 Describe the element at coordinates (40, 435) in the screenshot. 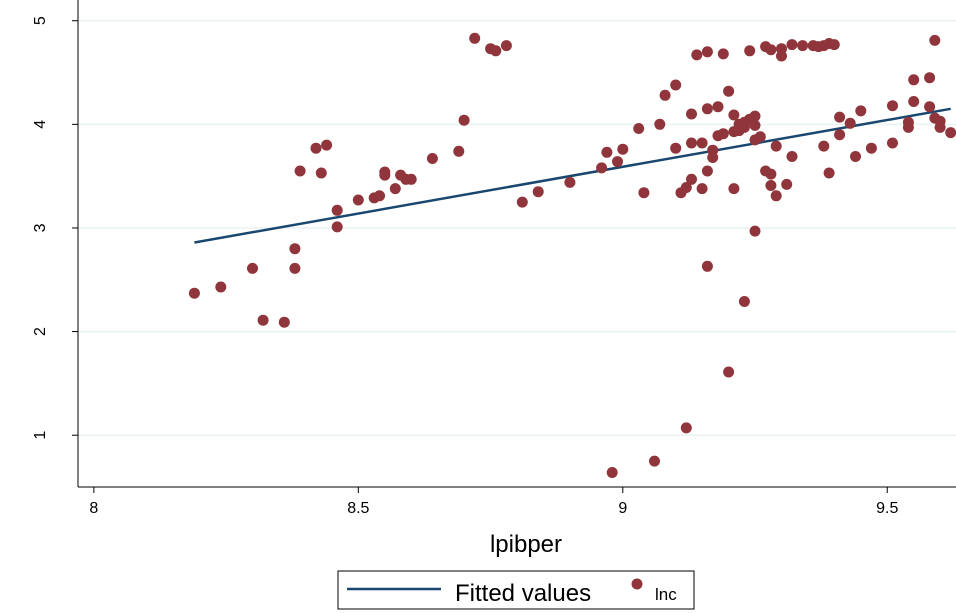

I see `y-tick-label: 1` at that location.